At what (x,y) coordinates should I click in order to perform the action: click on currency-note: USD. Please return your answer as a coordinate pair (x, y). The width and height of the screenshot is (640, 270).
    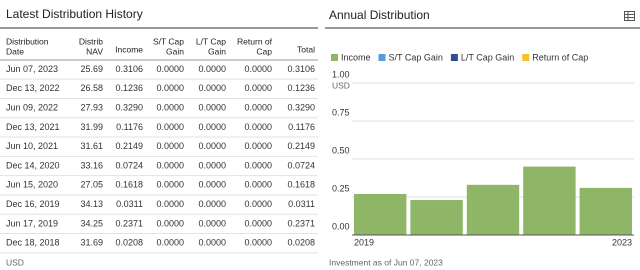
    Looking at the image, I should click on (15, 262).